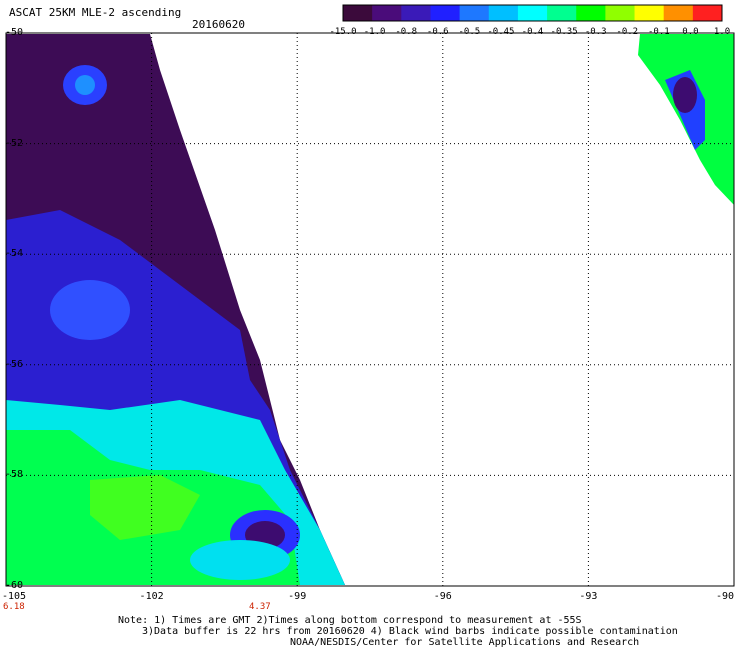 This screenshot has width=740, height=650. What do you see at coordinates (14, 607) in the screenshot?
I see `time-label-left: 6.18` at bounding box center [14, 607].